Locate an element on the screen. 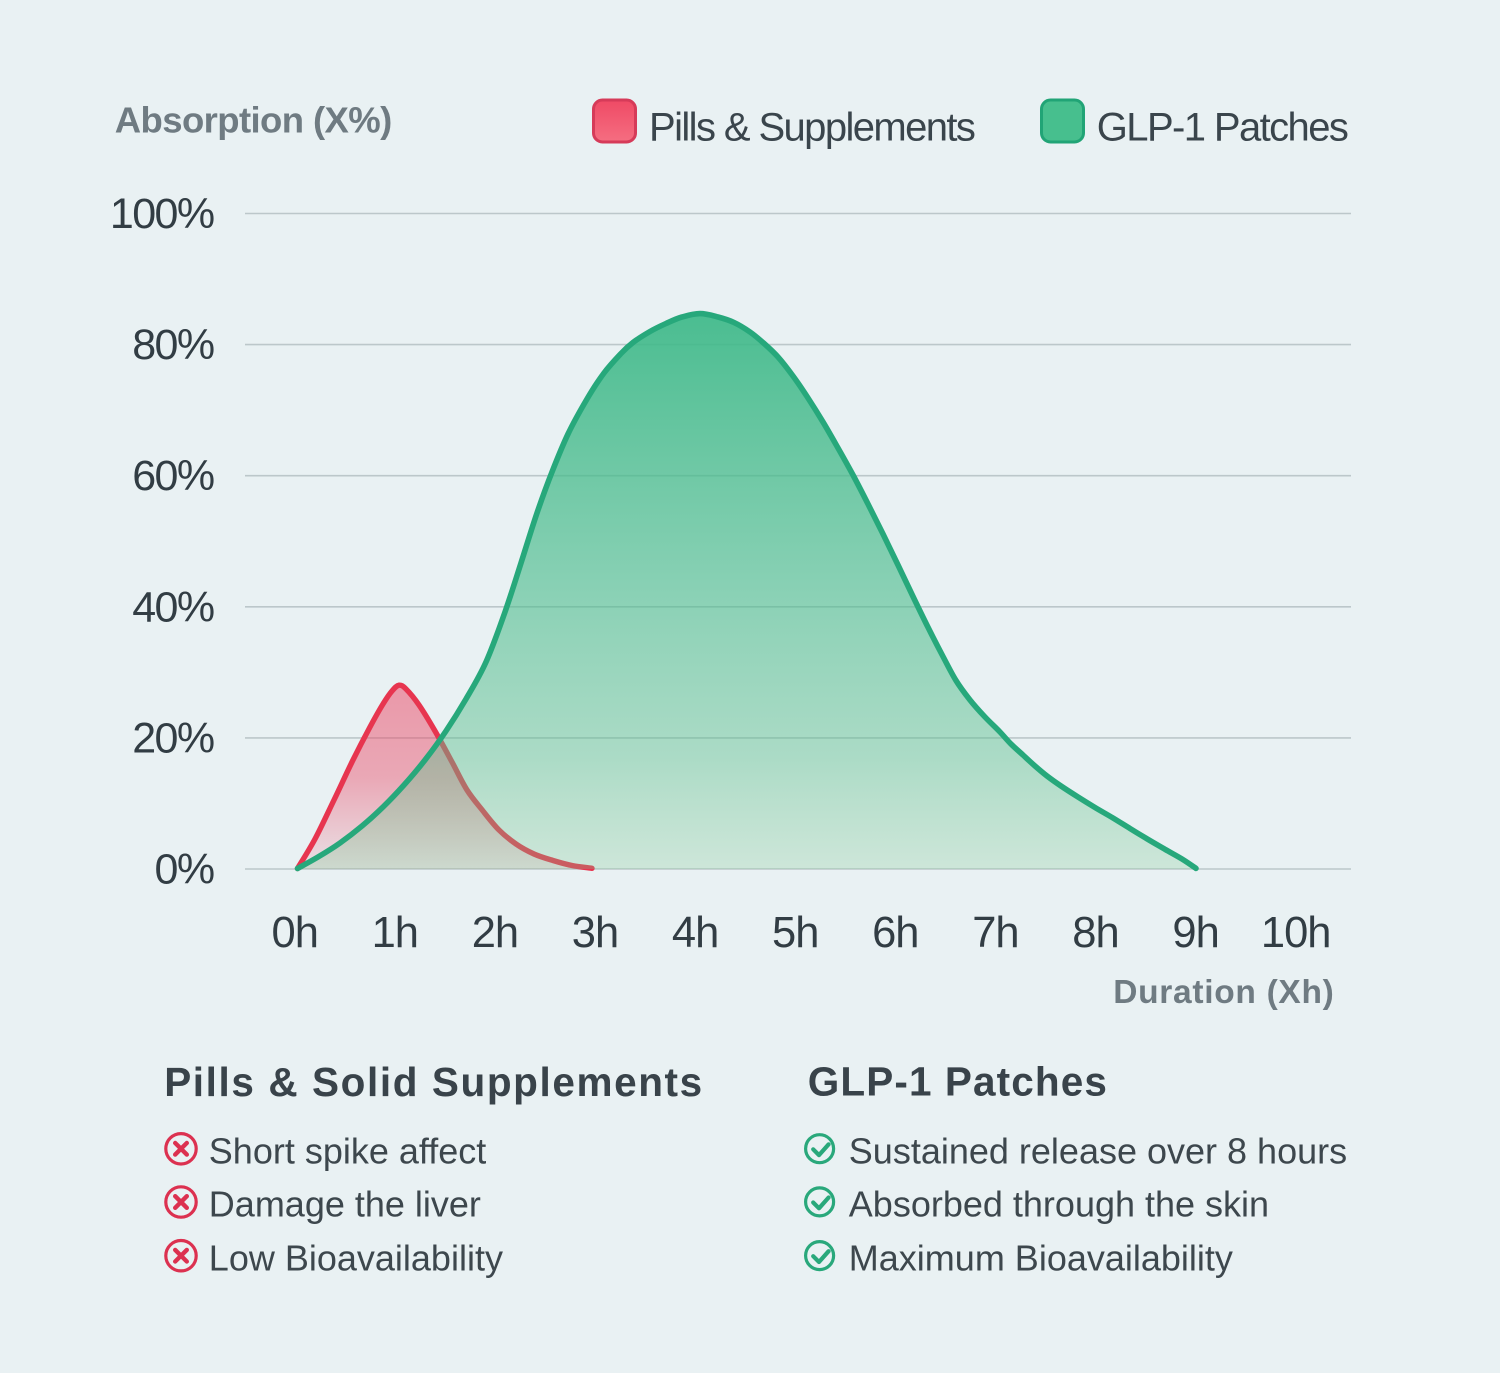 Image resolution: width=1500 pixels, height=1373 pixels. svg-text: Absorbed through the skin is located at coordinates (1059, 1204).